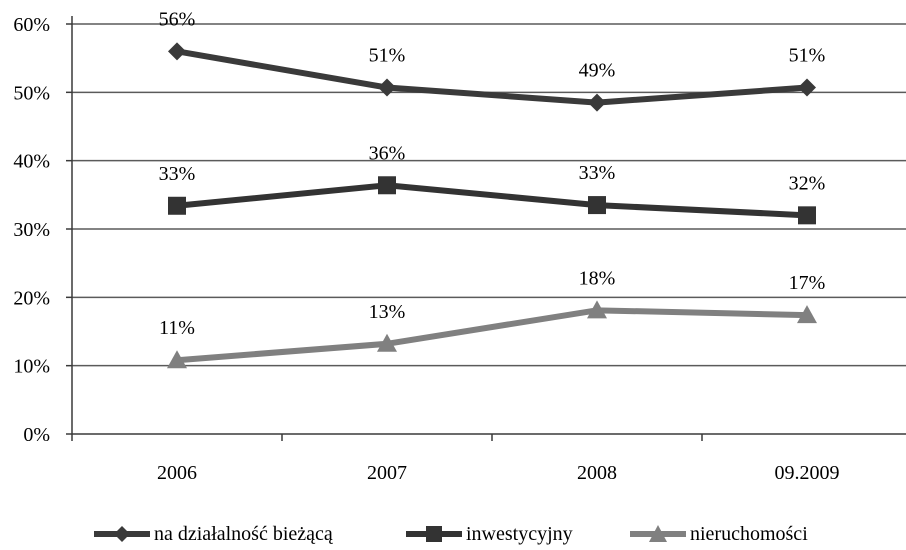 This screenshot has width=906, height=550. What do you see at coordinates (387, 473) in the screenshot?
I see `x-tick-label: 2007` at bounding box center [387, 473].